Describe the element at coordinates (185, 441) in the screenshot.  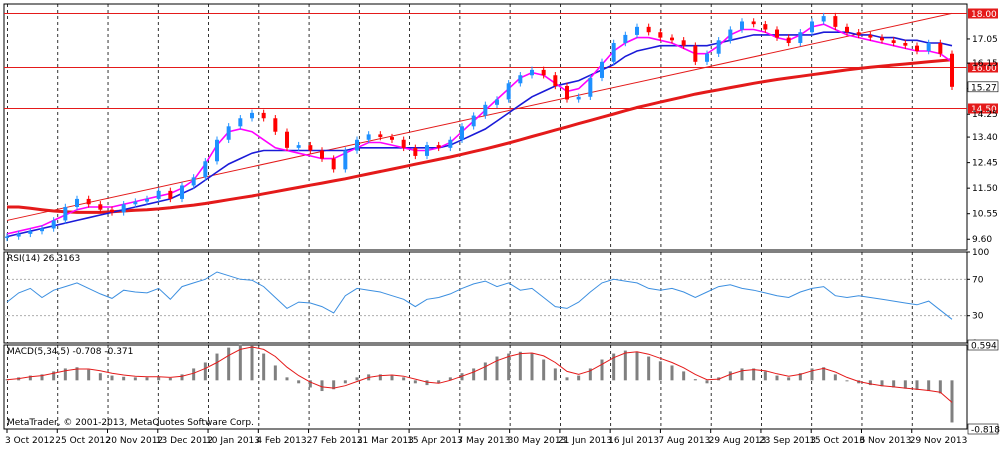
I see `date-axis-label: 13 Dec 2012` at that location.